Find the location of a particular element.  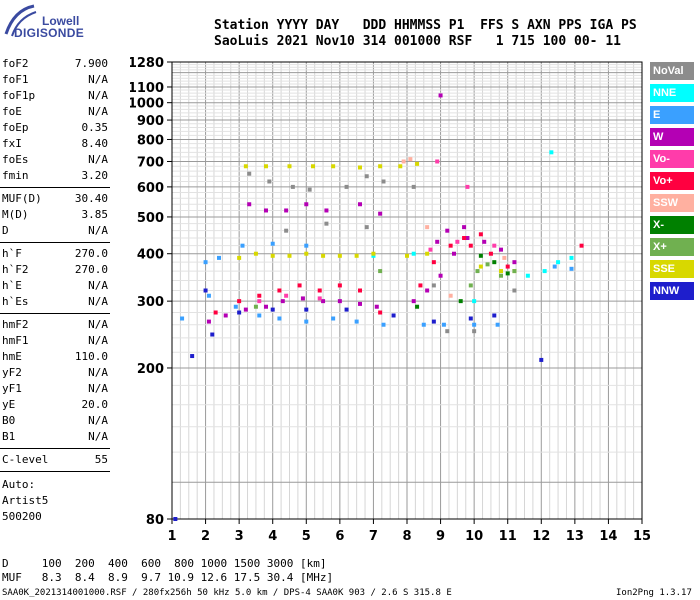

legend-item-nne: NNE is located at coordinates (672, 93).